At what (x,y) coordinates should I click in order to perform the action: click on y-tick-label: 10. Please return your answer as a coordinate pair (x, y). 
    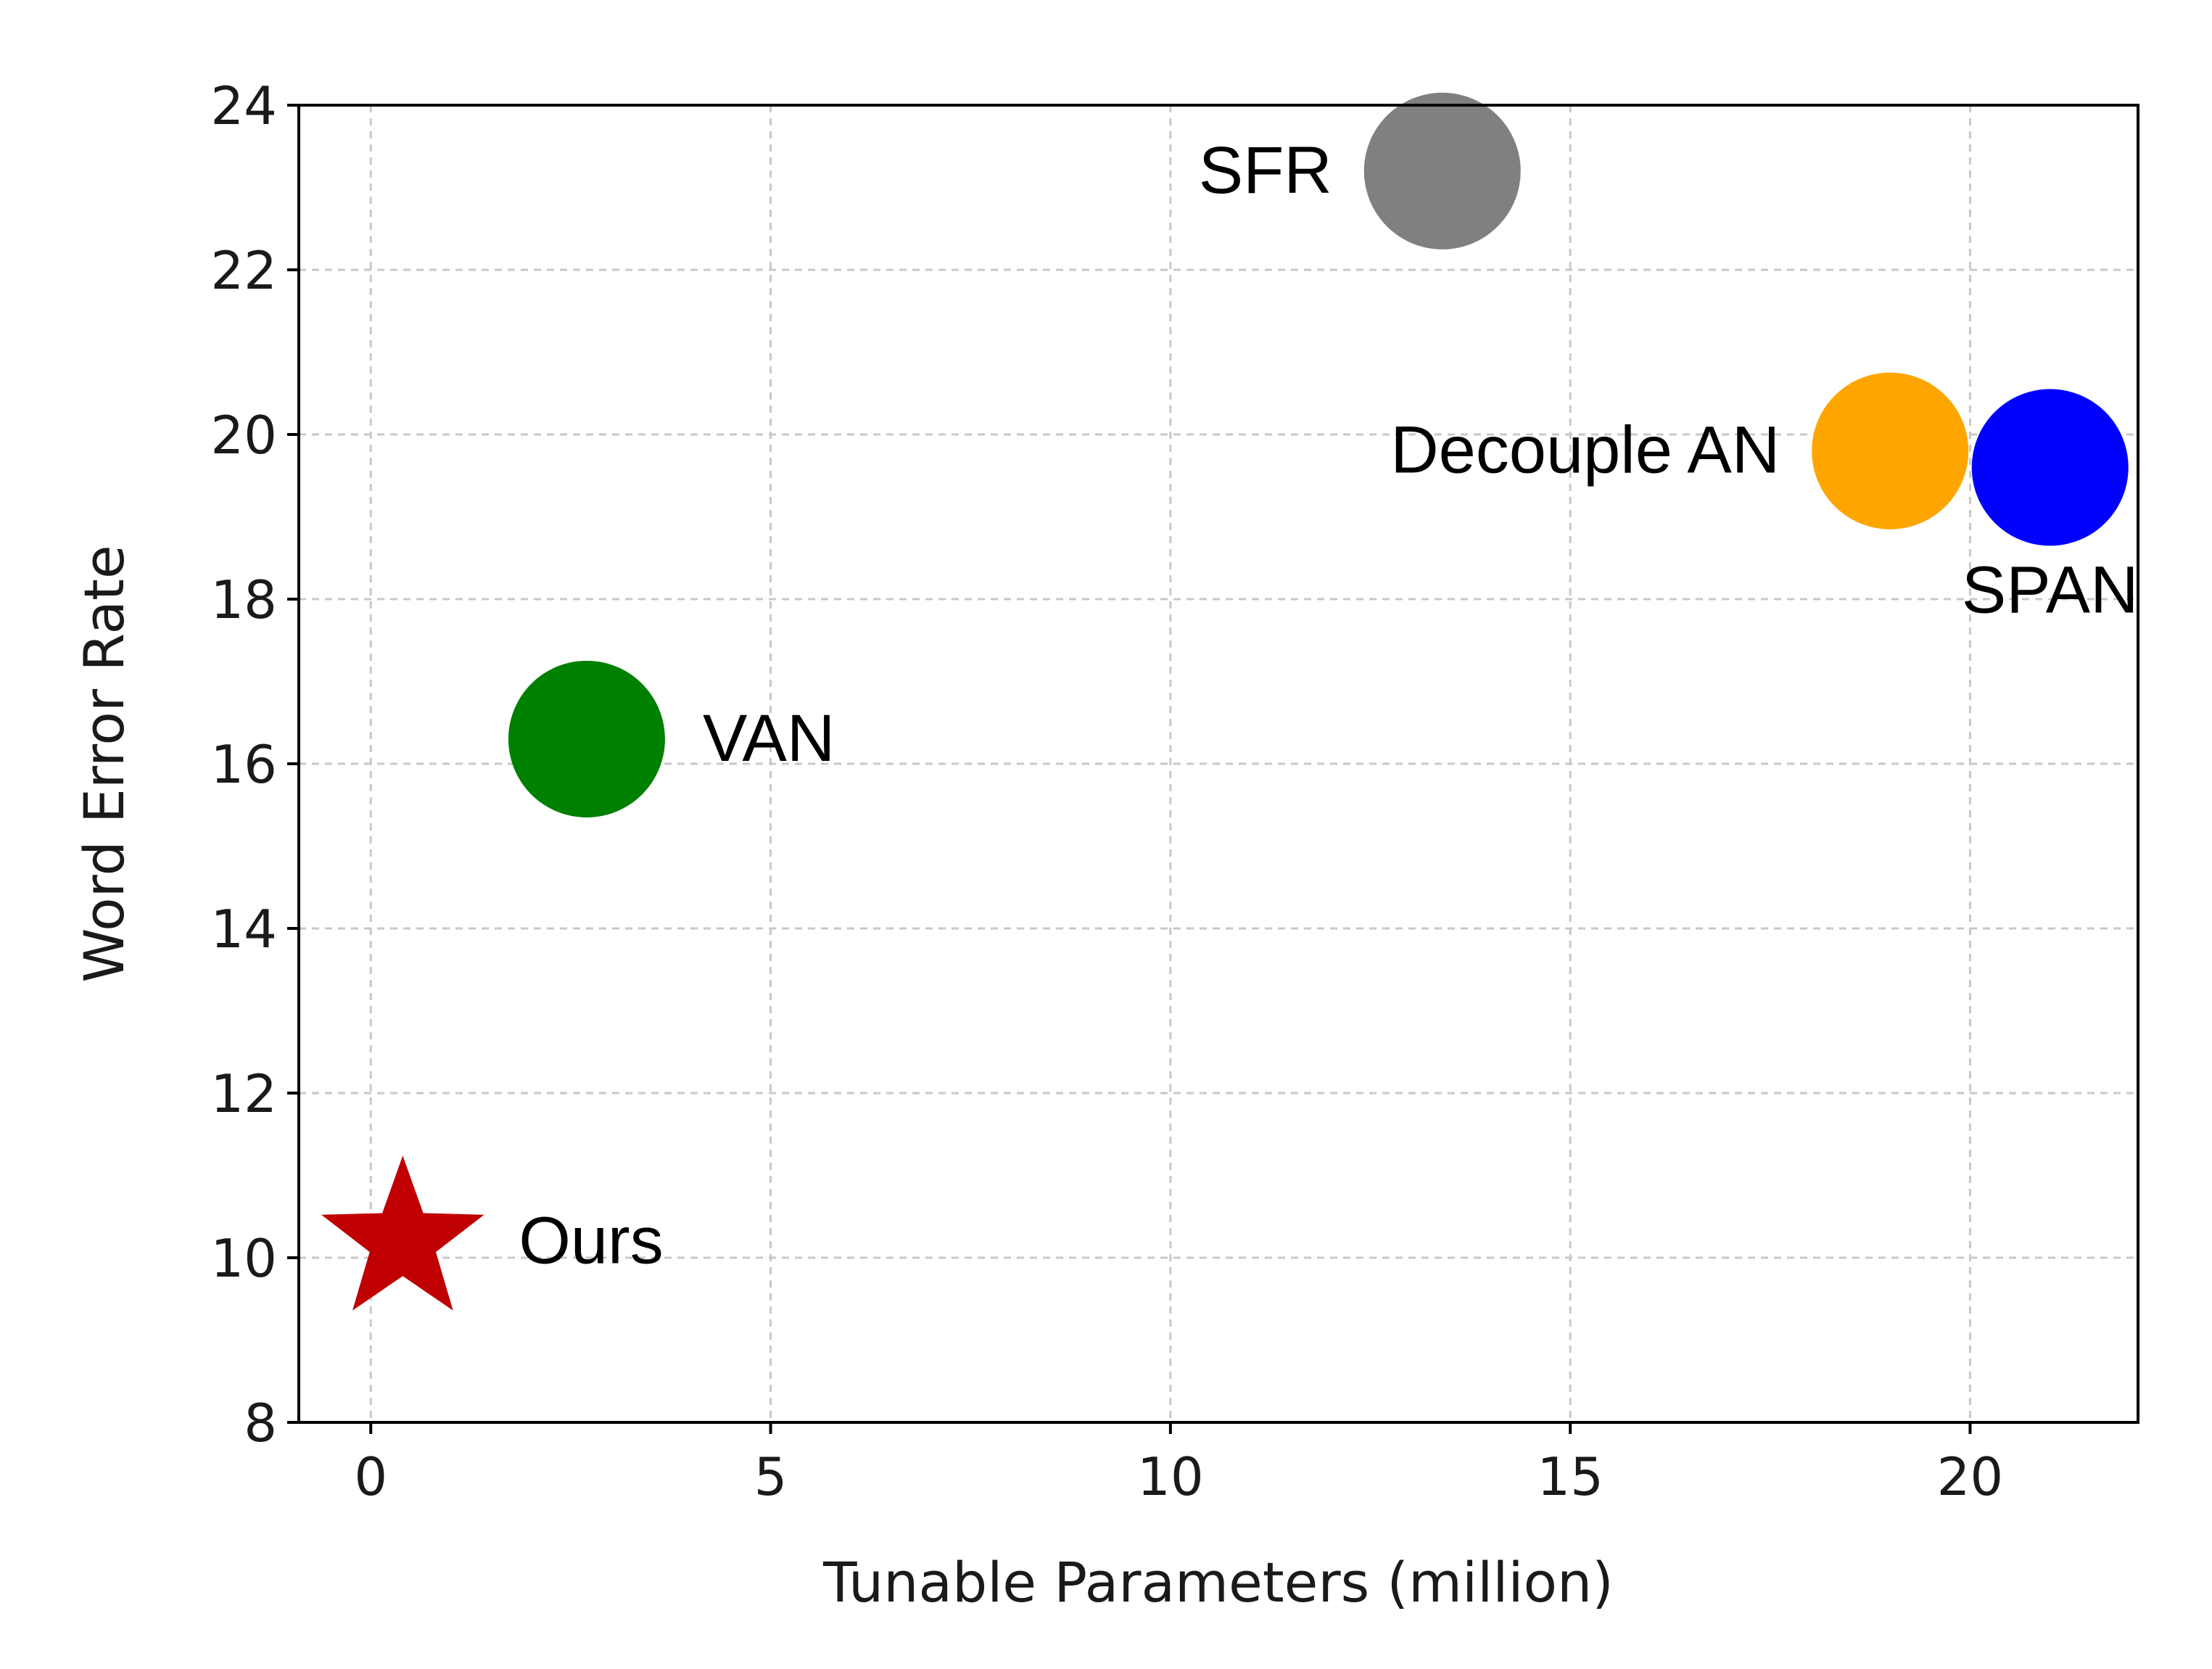
    Looking at the image, I should click on (243, 1258).